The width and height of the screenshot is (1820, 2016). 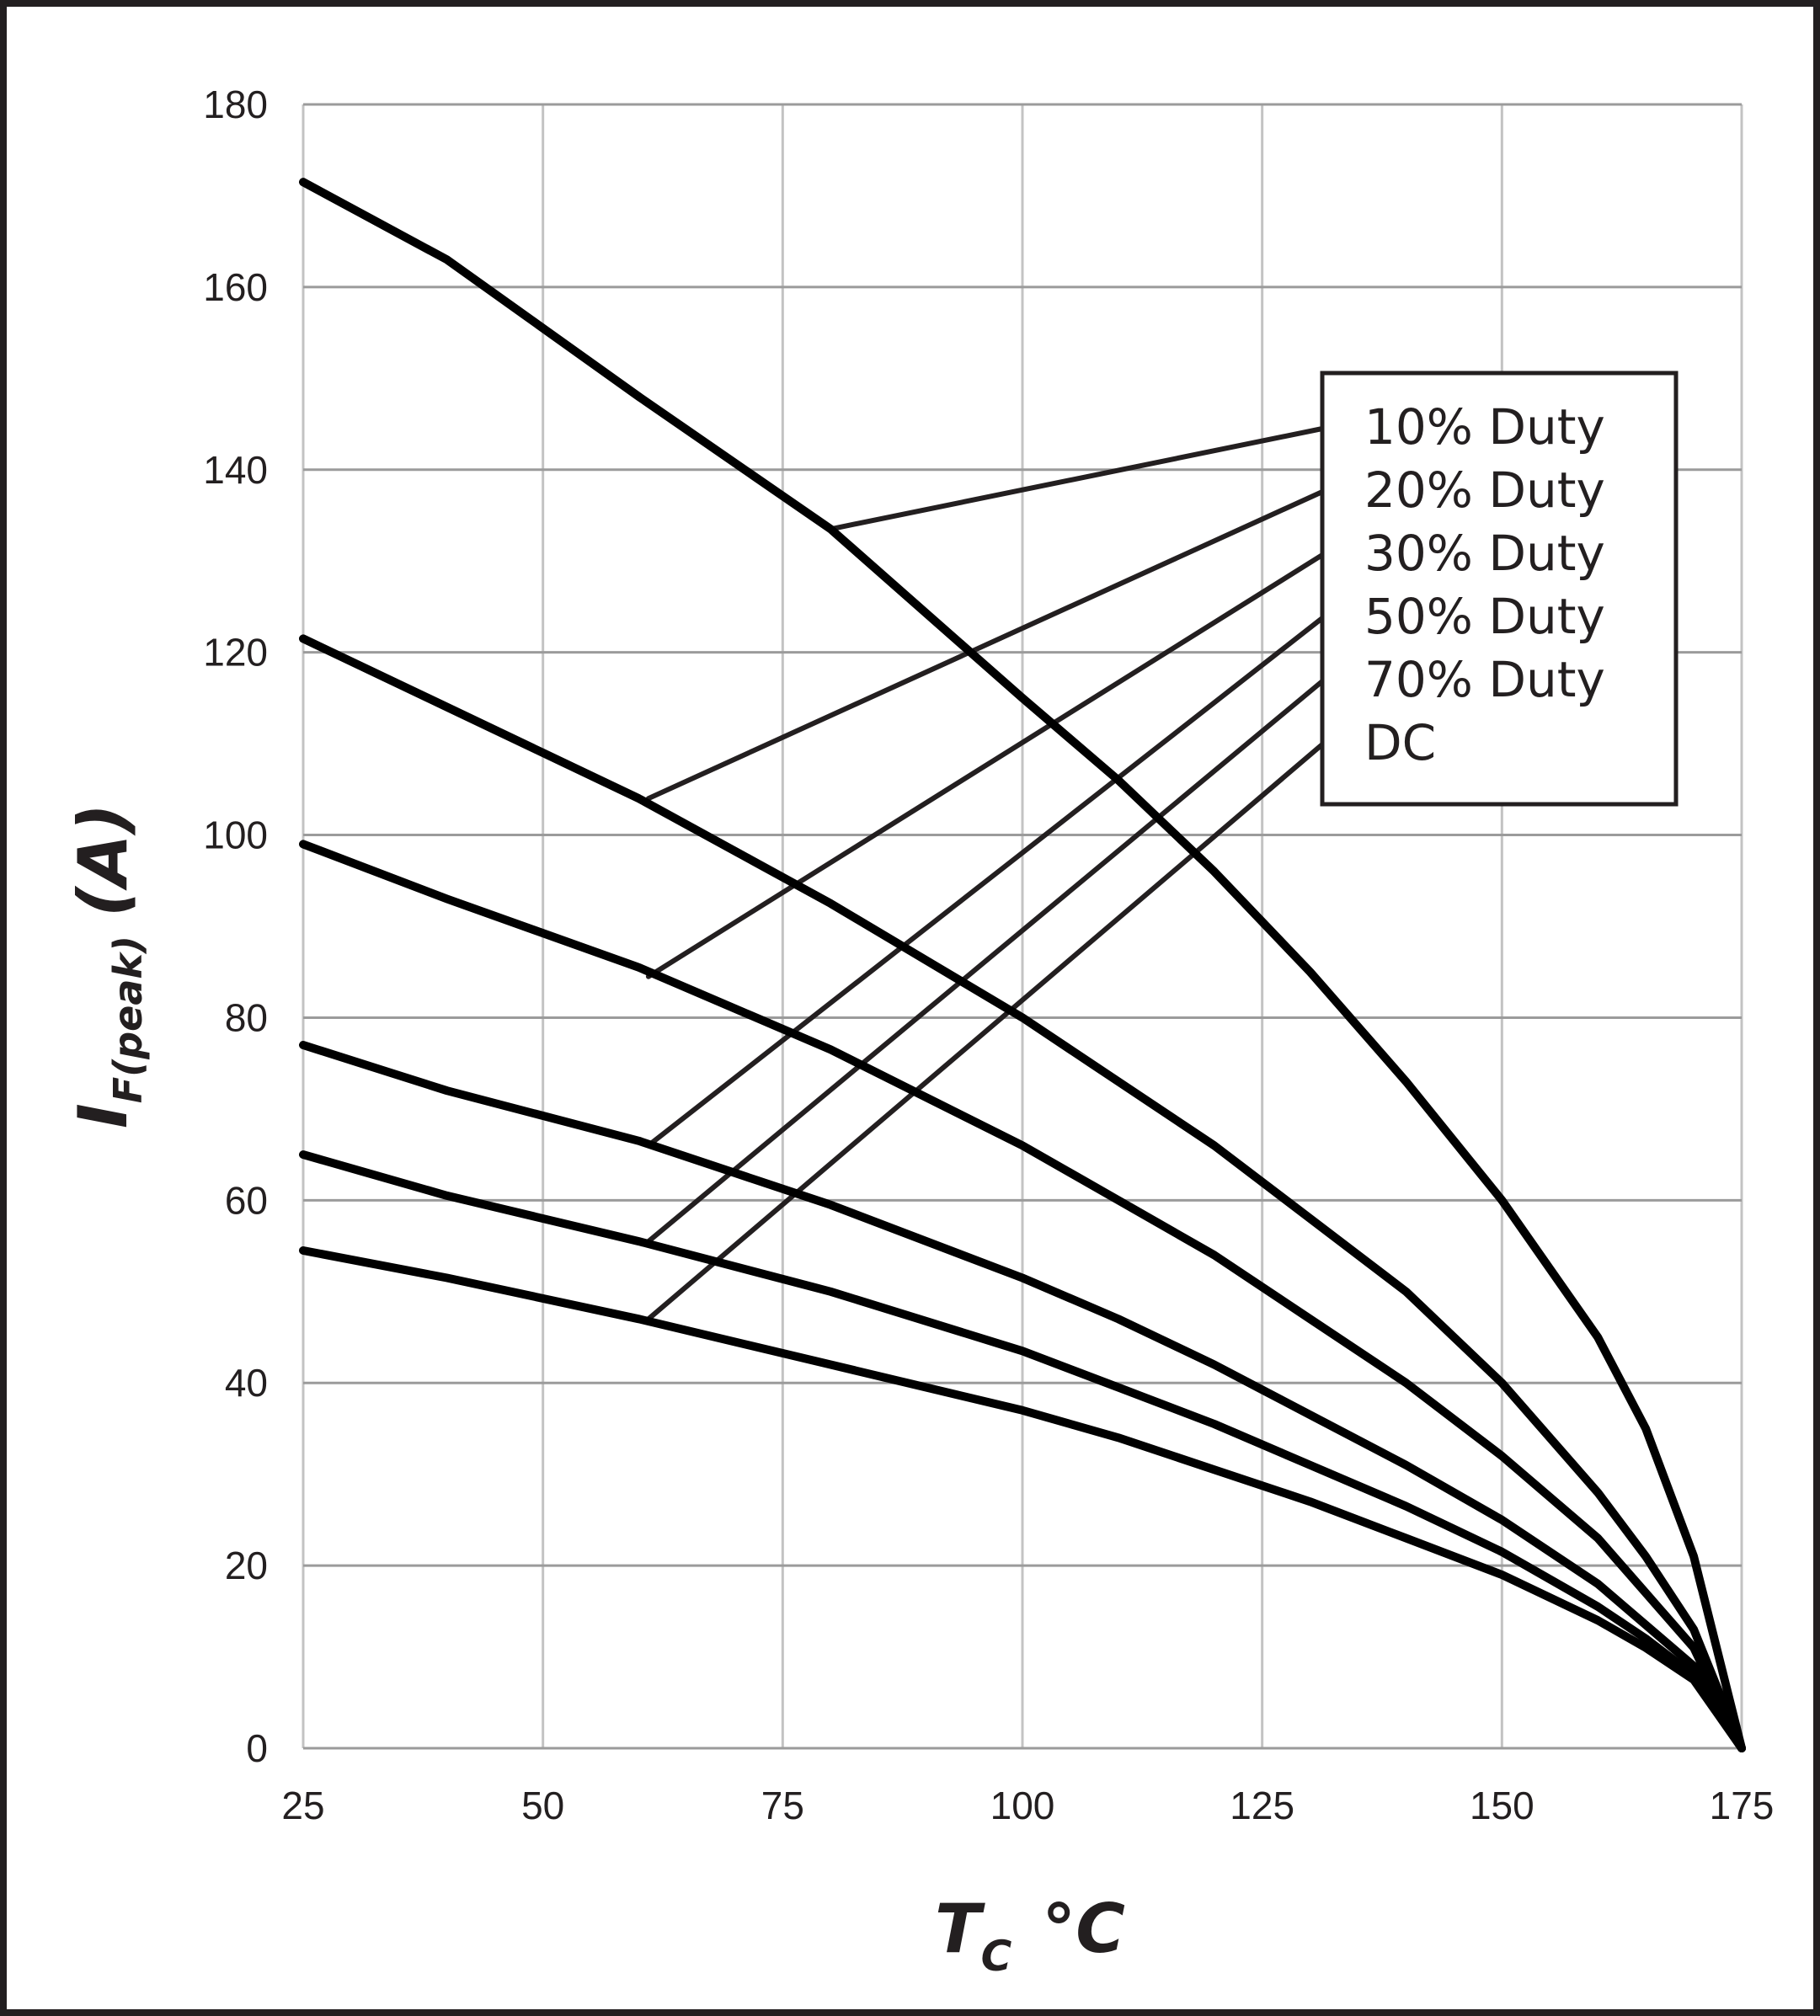 I want to click on x-tick-label: 125, so click(x=1262, y=1805).